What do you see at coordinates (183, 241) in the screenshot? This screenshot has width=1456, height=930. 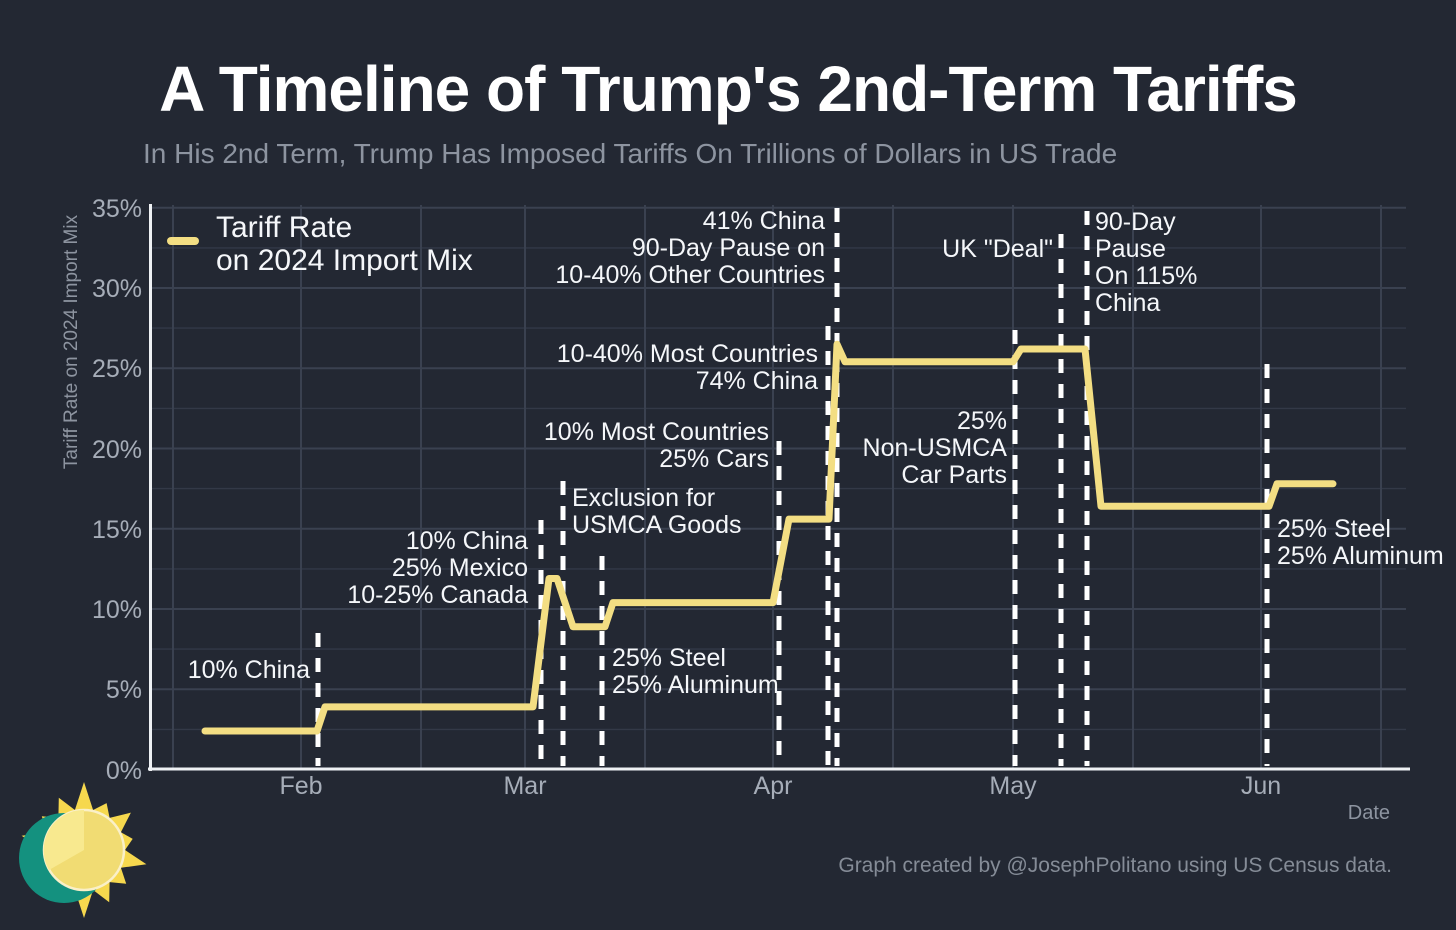 I see `legend-line-swatch` at bounding box center [183, 241].